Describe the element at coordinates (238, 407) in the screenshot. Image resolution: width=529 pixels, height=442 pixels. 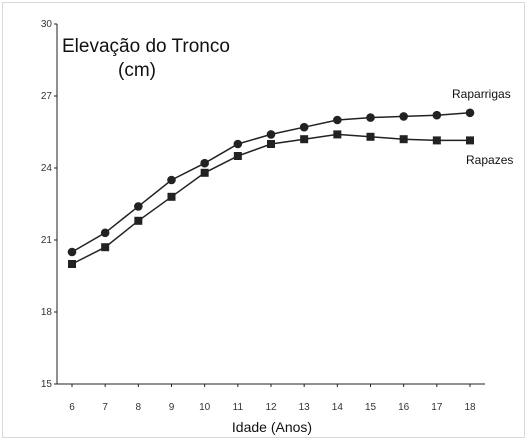
I see `x-tick-label: 11` at that location.